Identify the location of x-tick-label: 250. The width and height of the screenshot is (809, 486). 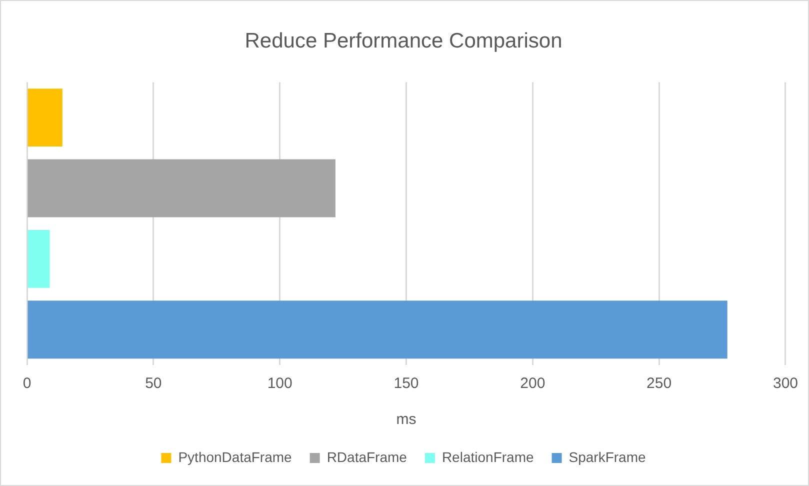
(659, 383).